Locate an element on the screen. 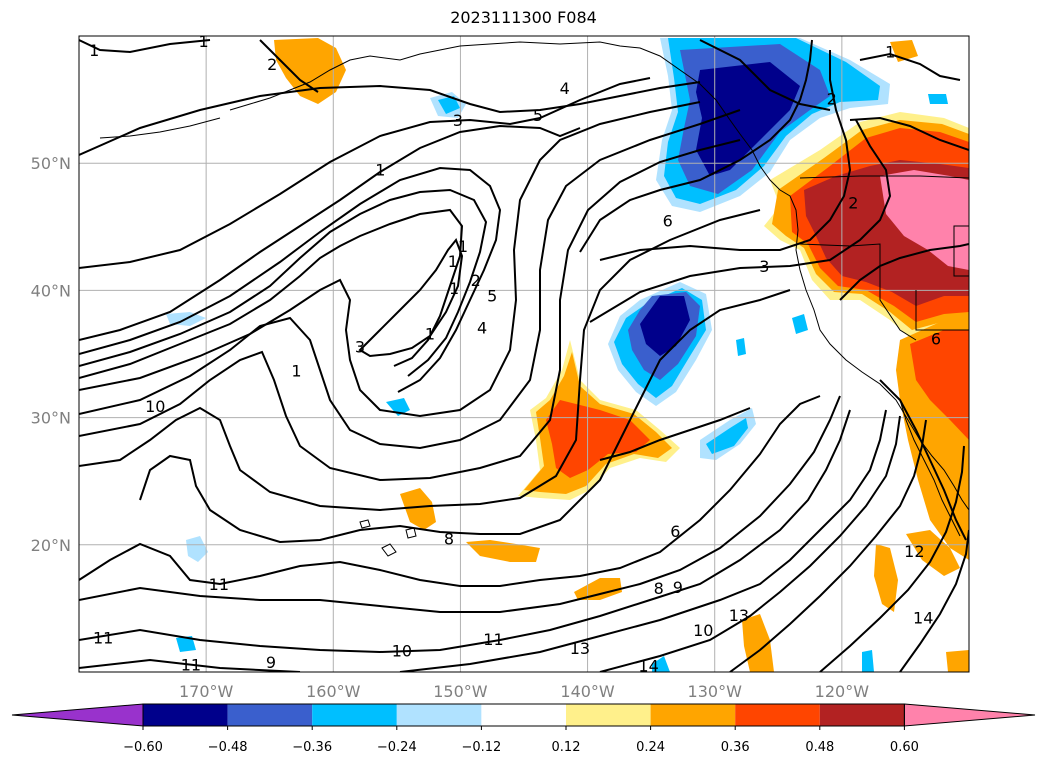 Image resolution: width=1047 pixels, height=765 pixels. colorbar-tick-label: −0.24 is located at coordinates (397, 747).